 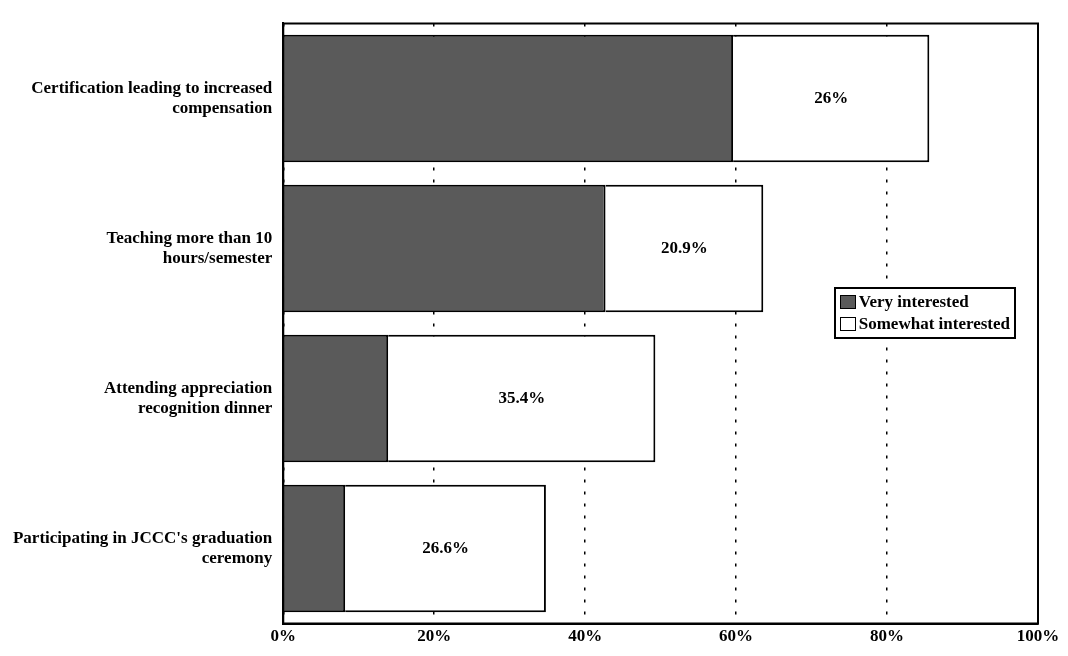 What do you see at coordinates (188, 397) in the screenshot?
I see `y-tick-label: Attending appreciation recognition dinner` at bounding box center [188, 397].